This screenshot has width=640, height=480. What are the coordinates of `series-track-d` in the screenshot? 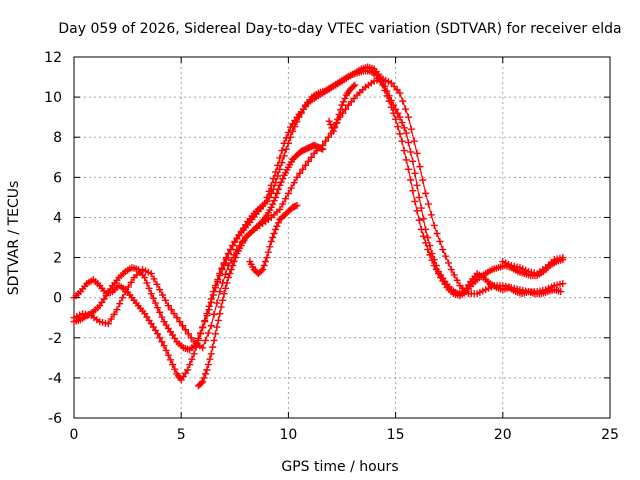 It's located at (260, 265).